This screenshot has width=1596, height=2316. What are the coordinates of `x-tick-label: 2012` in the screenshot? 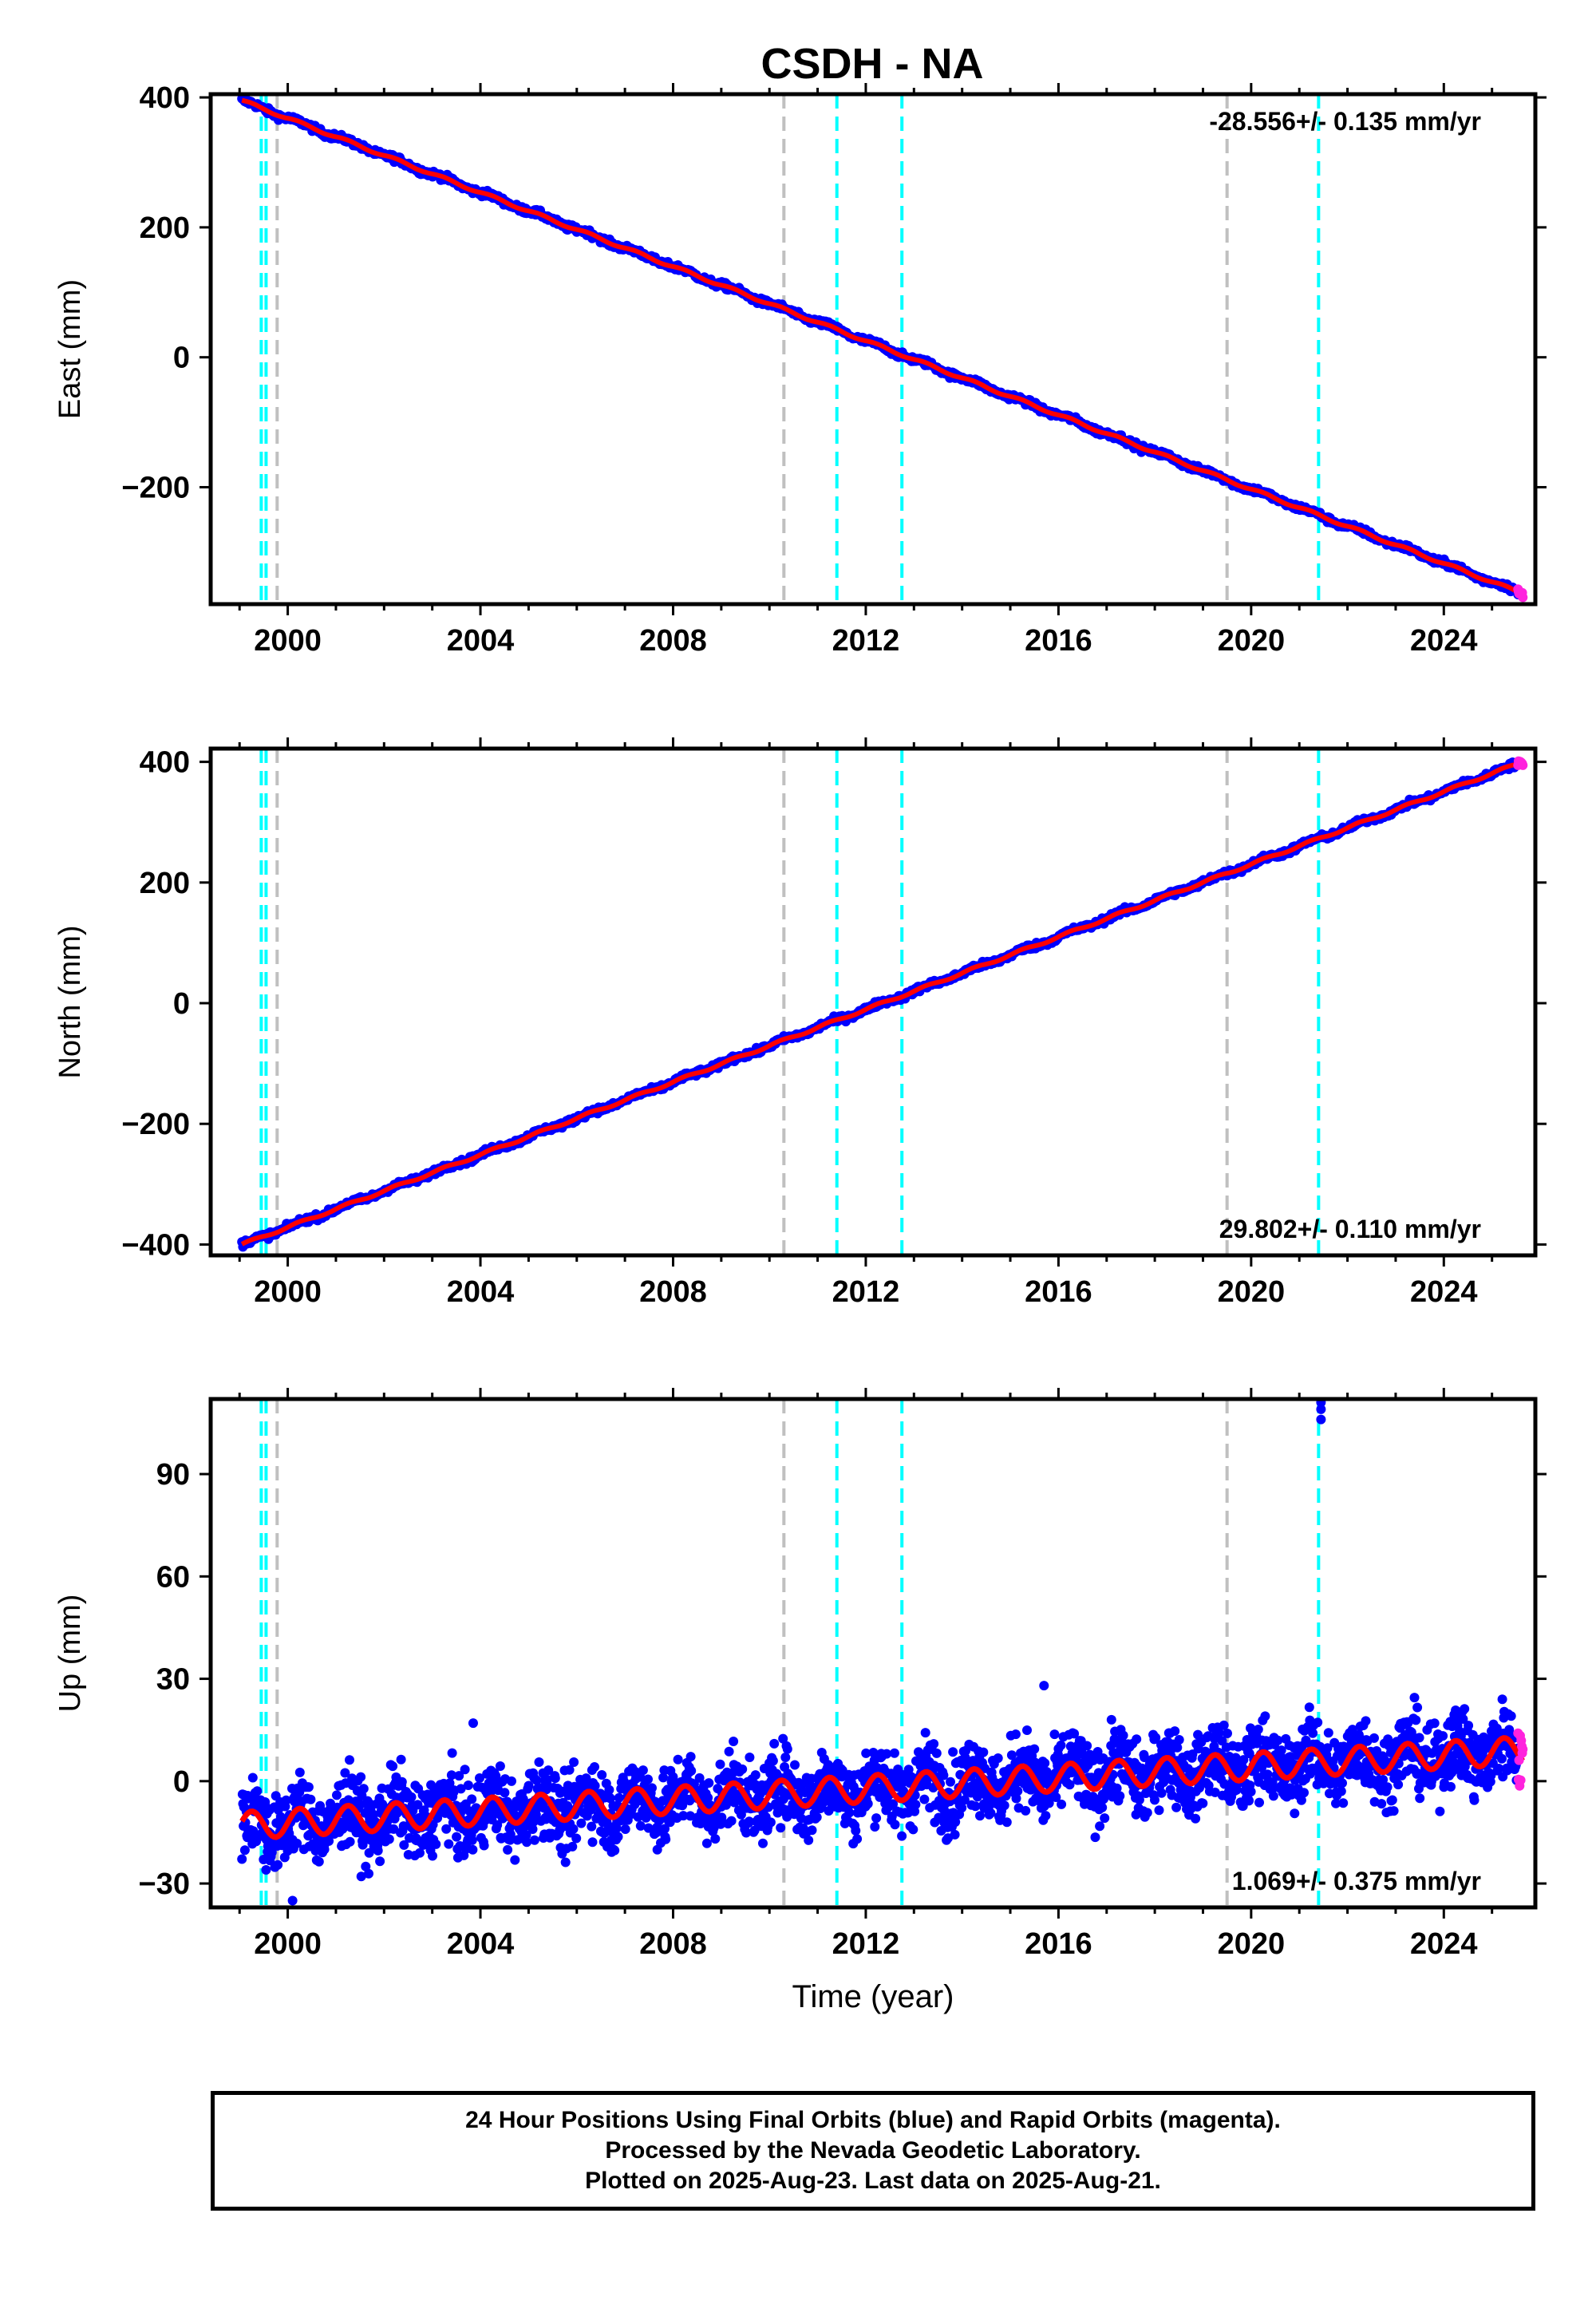 It's located at (866, 641).